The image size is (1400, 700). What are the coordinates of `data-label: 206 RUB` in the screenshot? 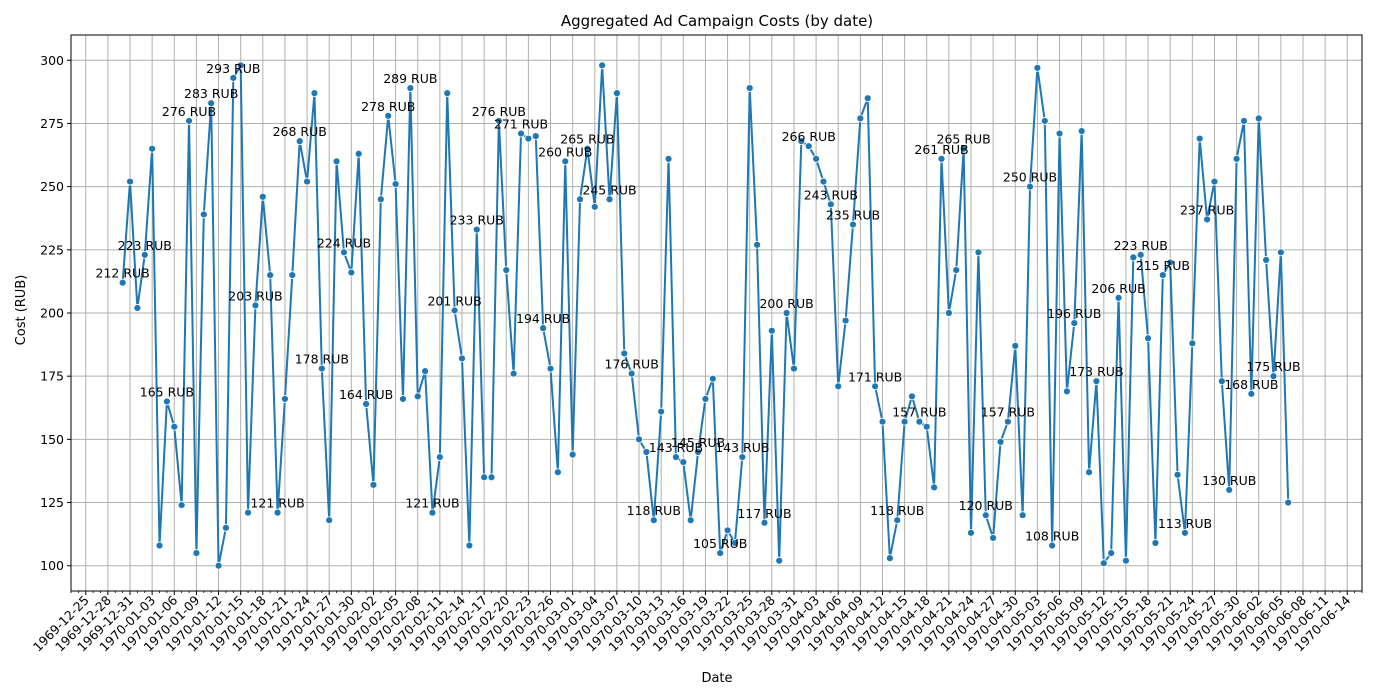 It's located at (1118, 288).